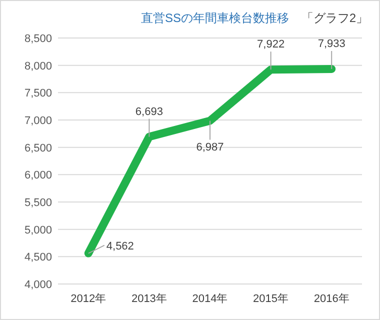  I want to click on text: 6,693, so click(149, 112).